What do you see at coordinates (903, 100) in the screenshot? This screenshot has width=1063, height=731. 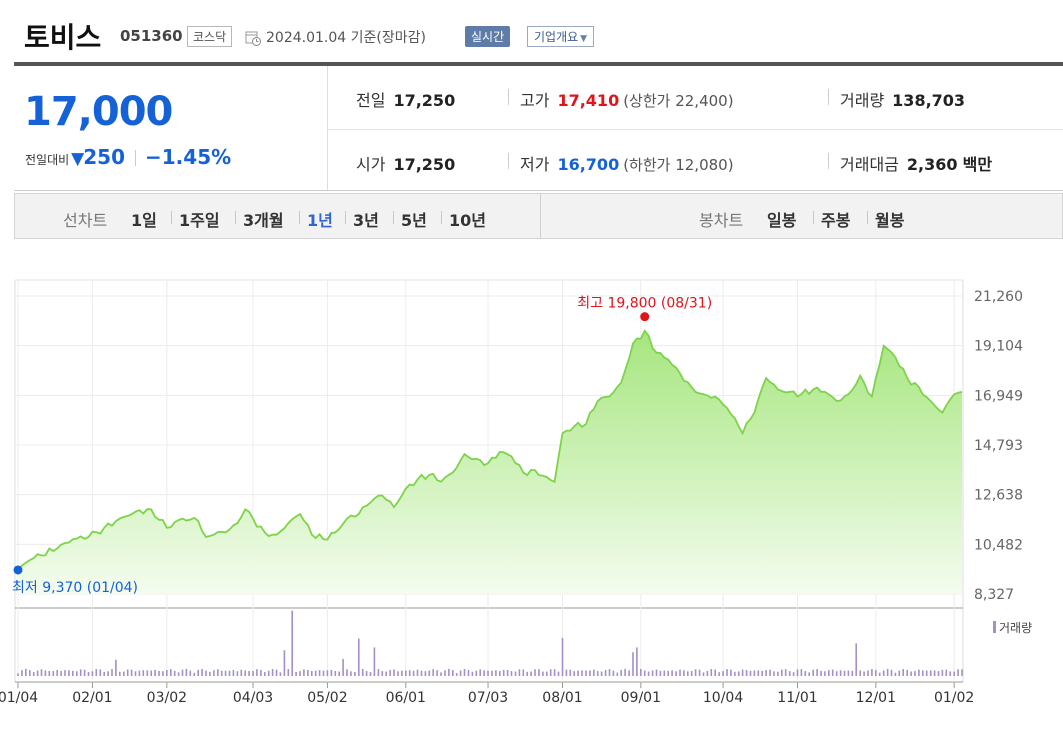 I see `volume: 거래량 138,703` at bounding box center [903, 100].